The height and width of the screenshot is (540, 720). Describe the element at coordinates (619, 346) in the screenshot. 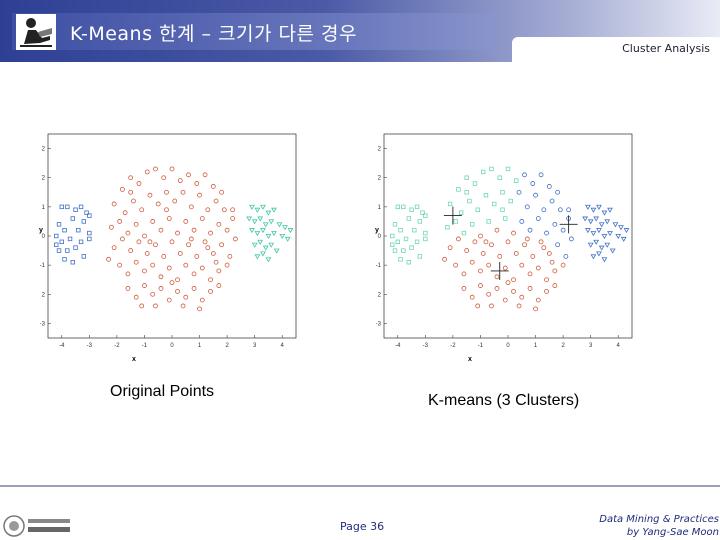

I see `x-tick-label: 4` at that location.